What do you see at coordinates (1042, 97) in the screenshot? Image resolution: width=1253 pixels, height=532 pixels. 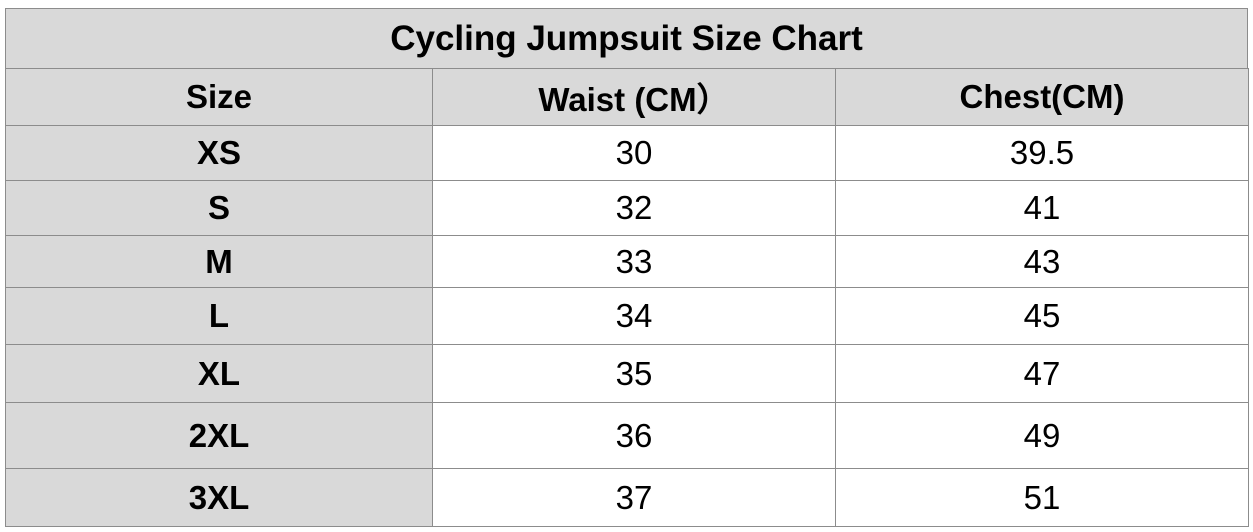 I see `column-header: Chest(CM)` at bounding box center [1042, 97].